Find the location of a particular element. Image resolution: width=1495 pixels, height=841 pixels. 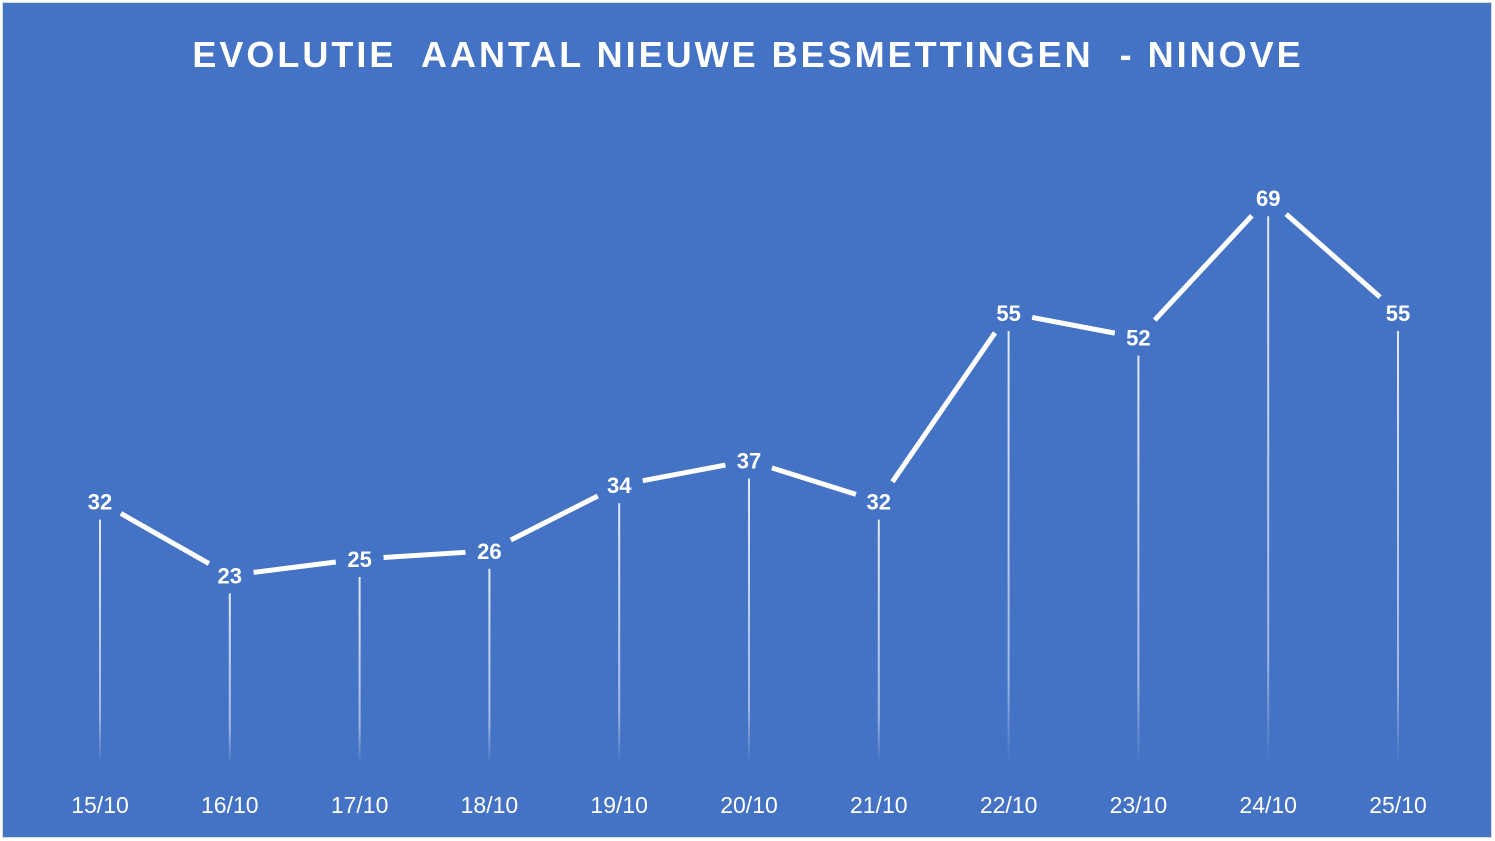

x-tick-label-24-10: 24/10 is located at coordinates (1268, 805).